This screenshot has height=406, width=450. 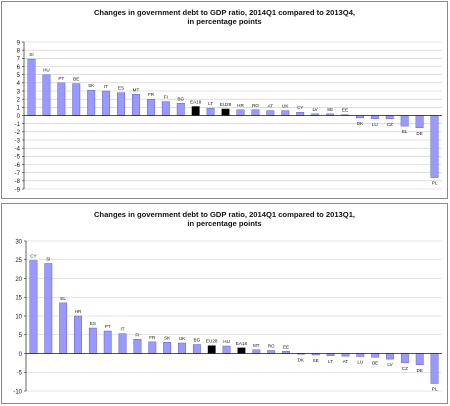 What do you see at coordinates (18, 280) in the screenshot?
I see `y-tick-label: 20` at bounding box center [18, 280].